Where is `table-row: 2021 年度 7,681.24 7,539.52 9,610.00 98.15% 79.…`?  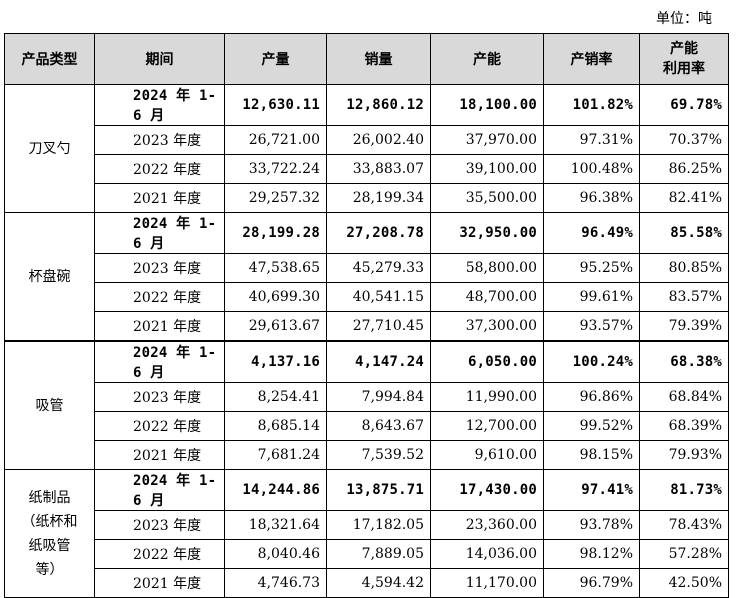 table-row: 2021 年度 7,681.24 7,539.52 9,610.00 98.15% 79.… is located at coordinates (367, 455).